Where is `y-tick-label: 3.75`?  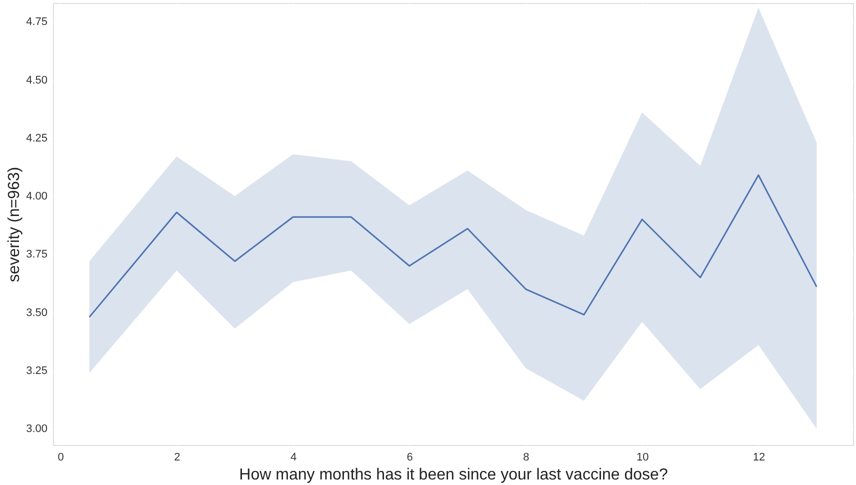 y-tick-label: 3.75 is located at coordinates (37, 254).